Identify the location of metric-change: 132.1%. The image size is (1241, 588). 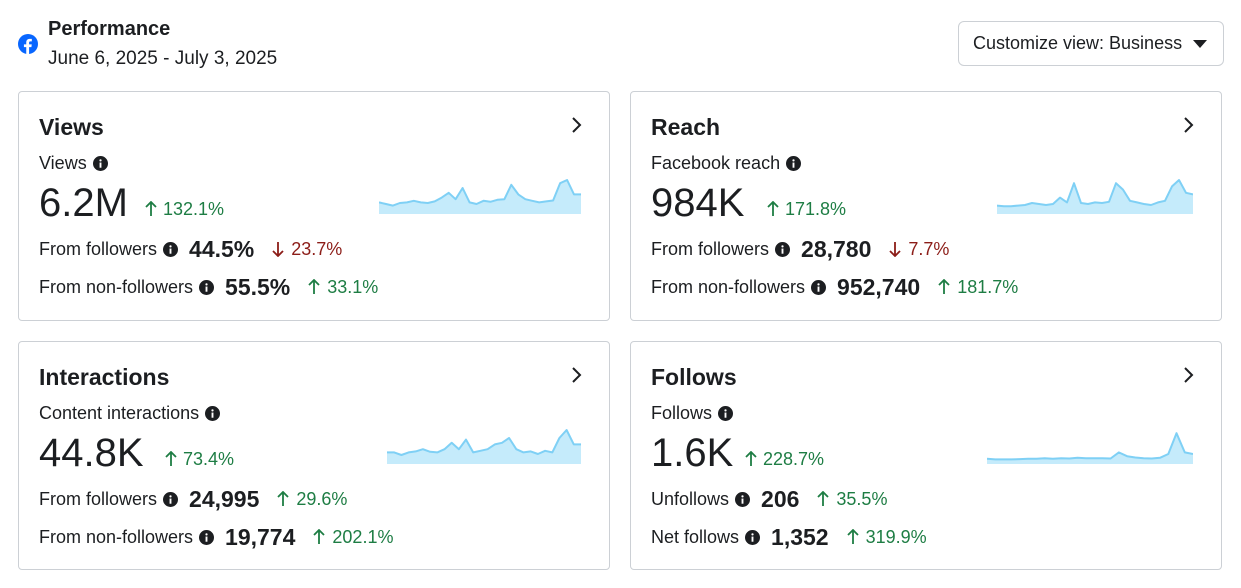
(184, 209).